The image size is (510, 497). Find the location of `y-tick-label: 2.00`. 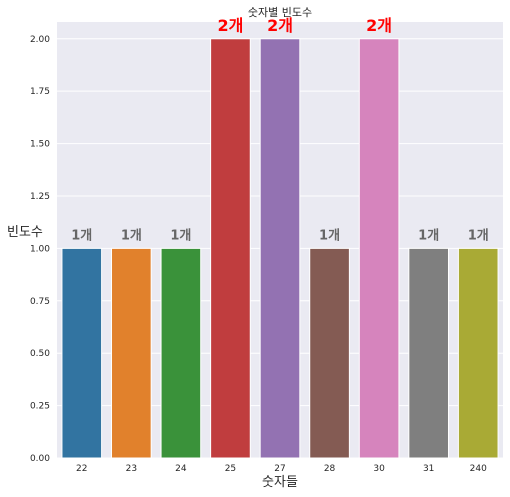

y-tick-label: 2.00 is located at coordinates (40, 40).